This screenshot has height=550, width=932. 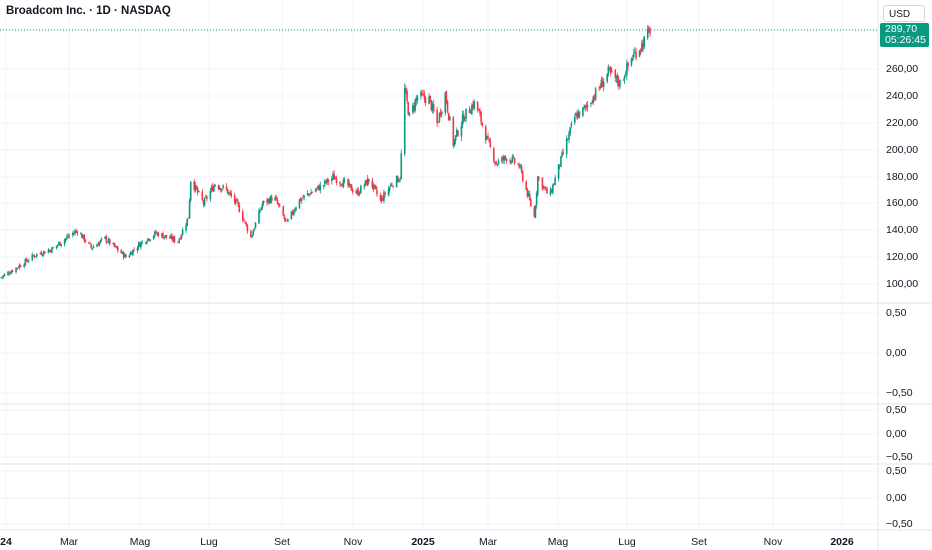 What do you see at coordinates (904, 13) in the screenshot?
I see `currency-selector: USD` at bounding box center [904, 13].